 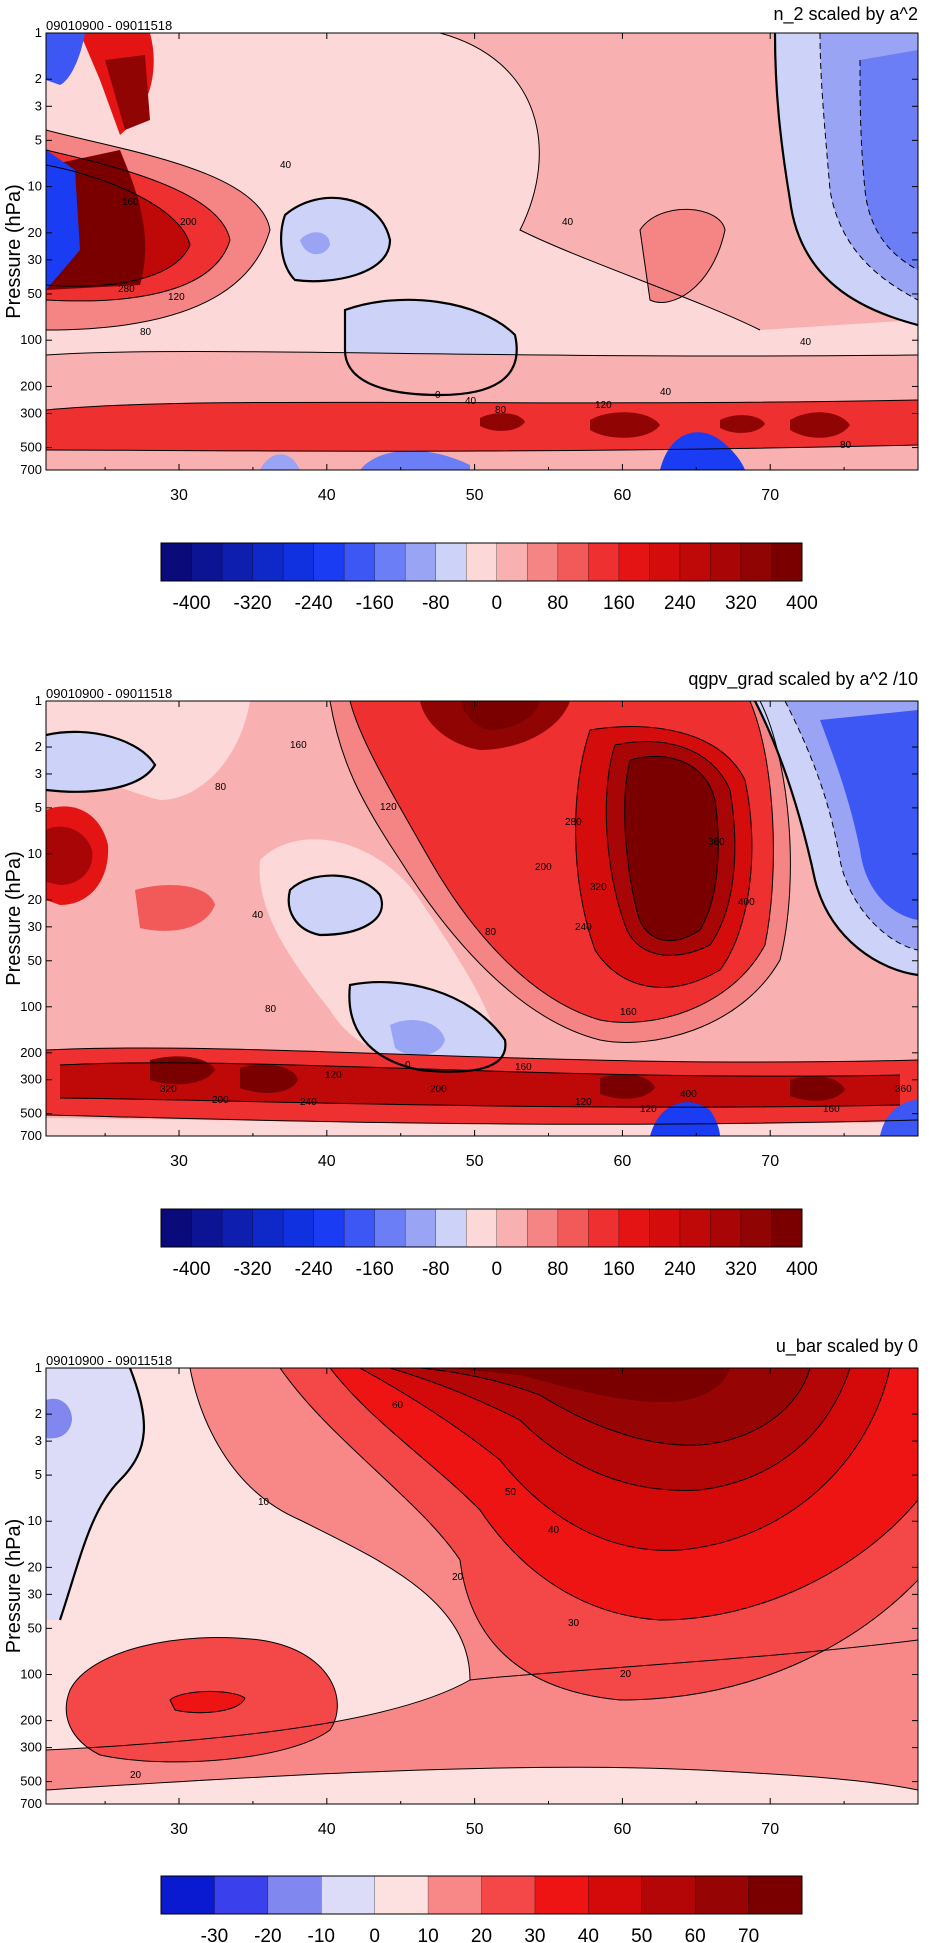 I want to click on panel1-fill-right-blue-strong, so click(x=889, y=160).